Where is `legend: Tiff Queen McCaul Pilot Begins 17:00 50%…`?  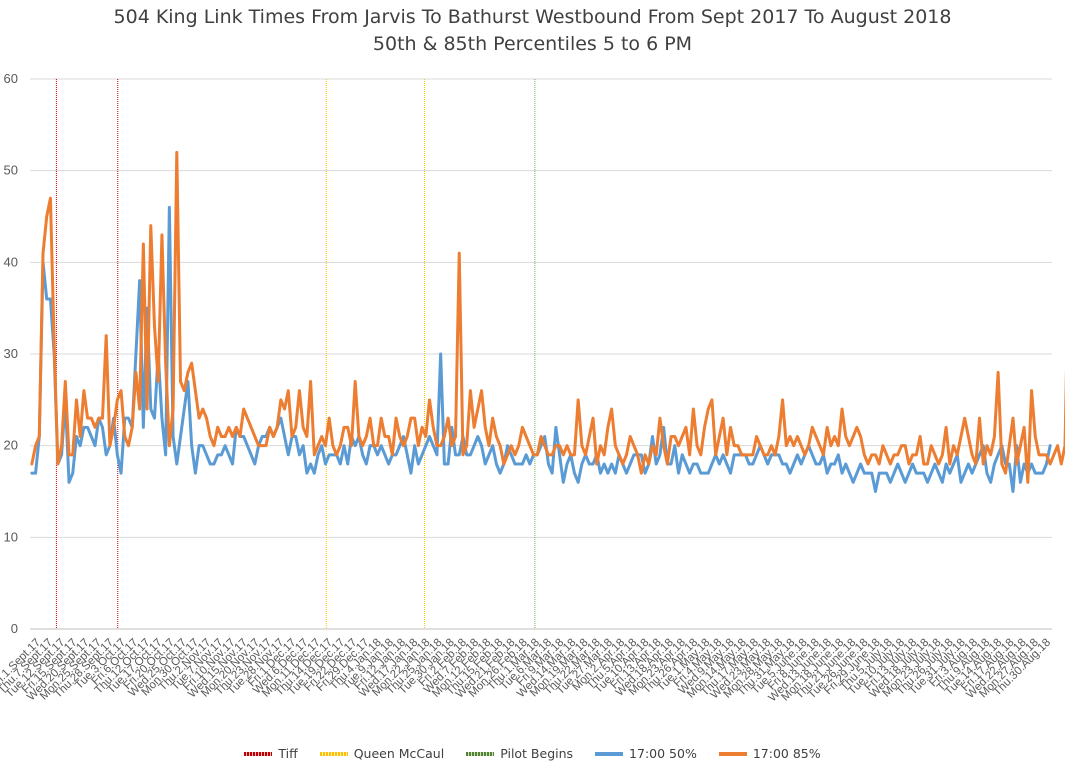 legend: Tiff Queen McCaul Pilot Begins 17:00 50%… is located at coordinates (532, 753).